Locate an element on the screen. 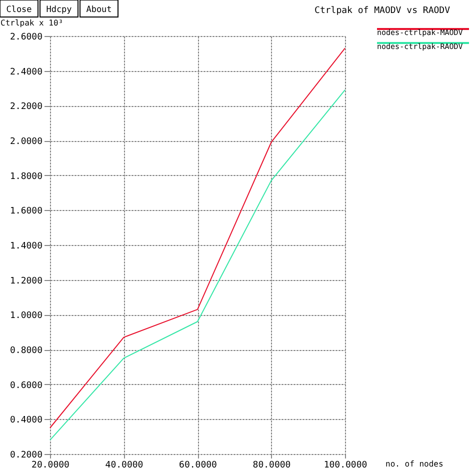 The image size is (474, 475). text: Hdcpy is located at coordinates (59, 10).